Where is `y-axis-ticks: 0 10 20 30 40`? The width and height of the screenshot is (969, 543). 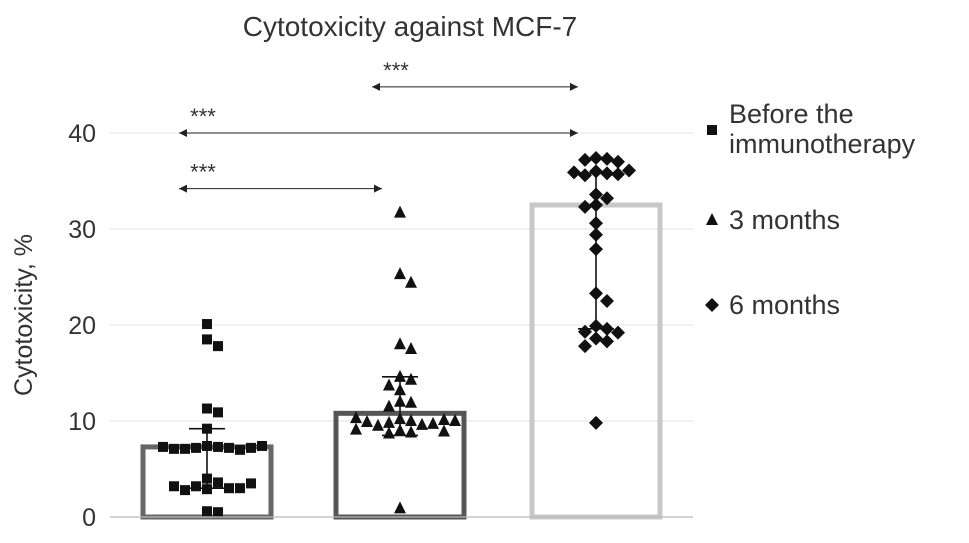 y-axis-ticks: 0 10 20 30 40 is located at coordinates (82, 326).